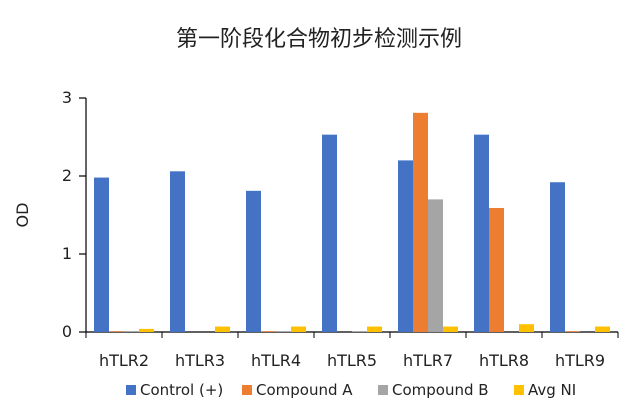 The height and width of the screenshot is (416, 638). I want to click on bar-control--htlr8, so click(481, 233).